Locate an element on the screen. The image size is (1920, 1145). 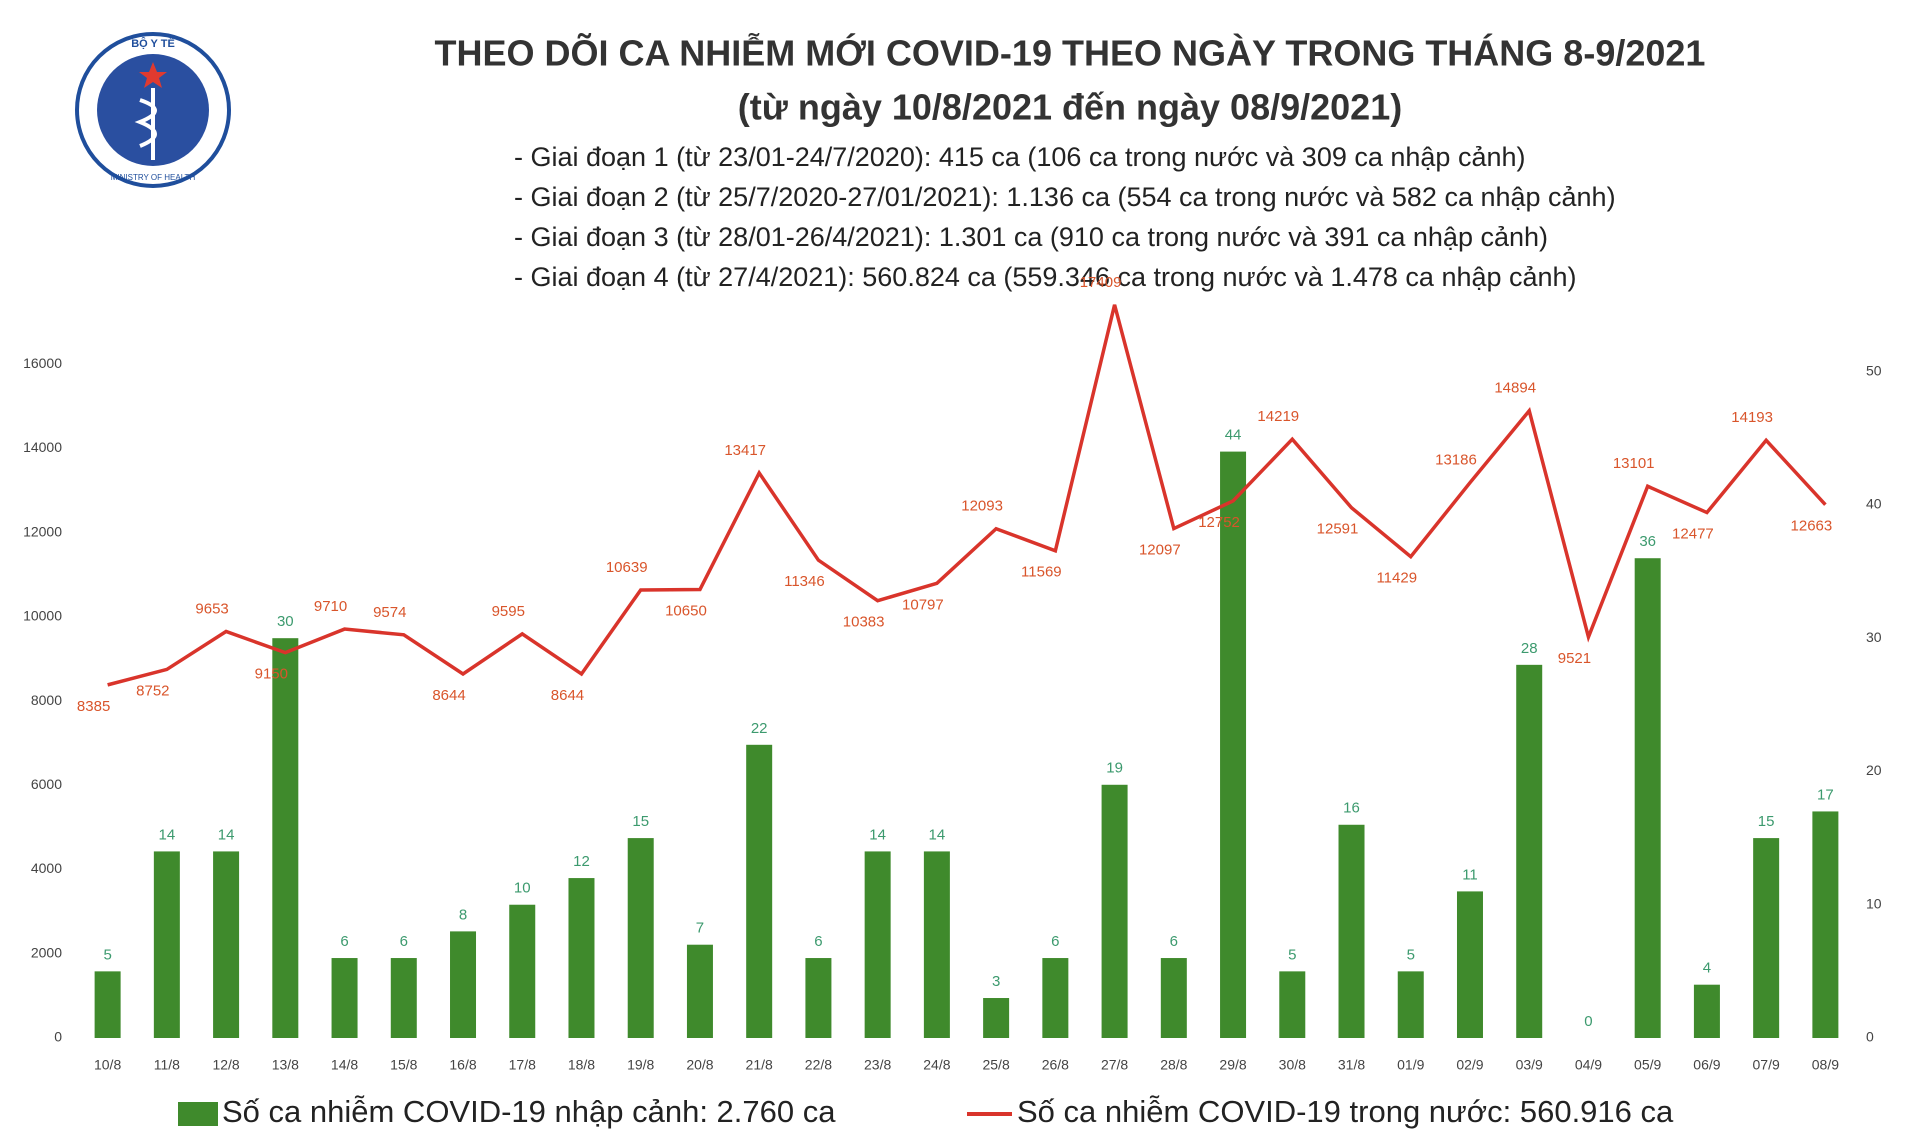
line-value-label: 9150 is located at coordinates (271, 674).